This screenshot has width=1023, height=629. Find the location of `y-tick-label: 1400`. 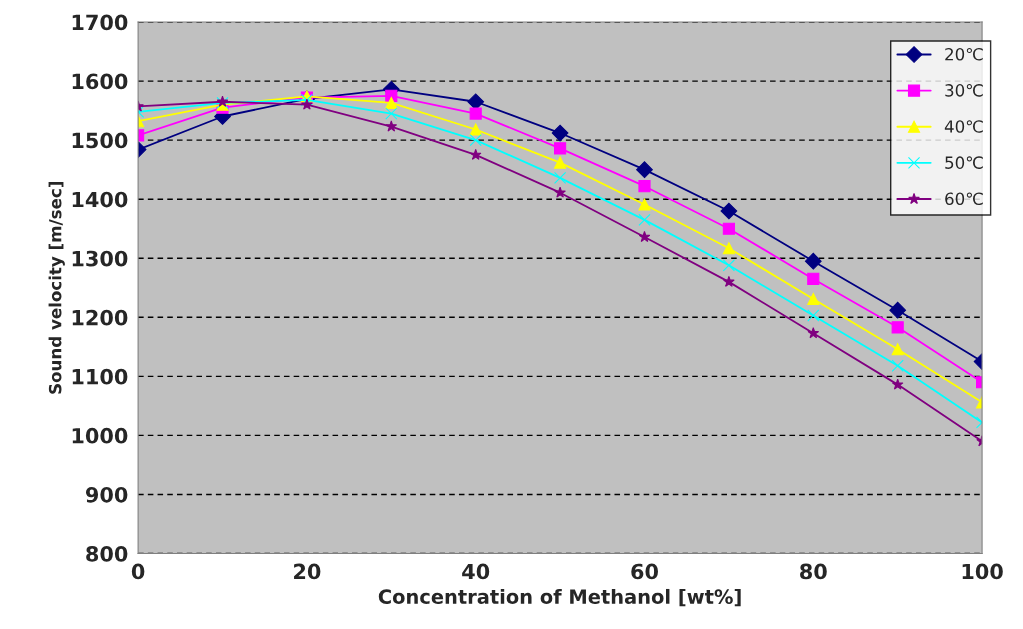

y-tick-label: 1400 is located at coordinates (100, 199).